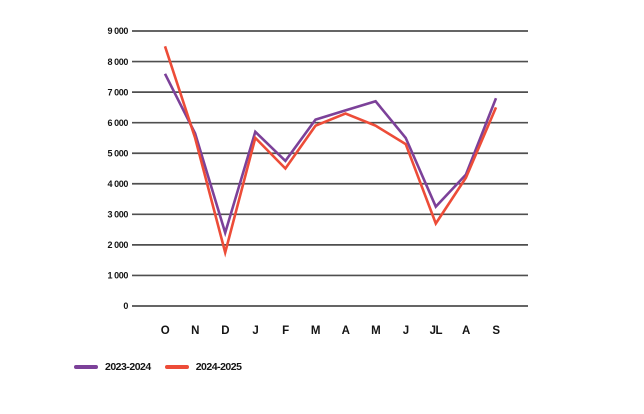 The height and width of the screenshot is (414, 644). I want to click on legend-swatch-2024-2025, so click(176, 367).